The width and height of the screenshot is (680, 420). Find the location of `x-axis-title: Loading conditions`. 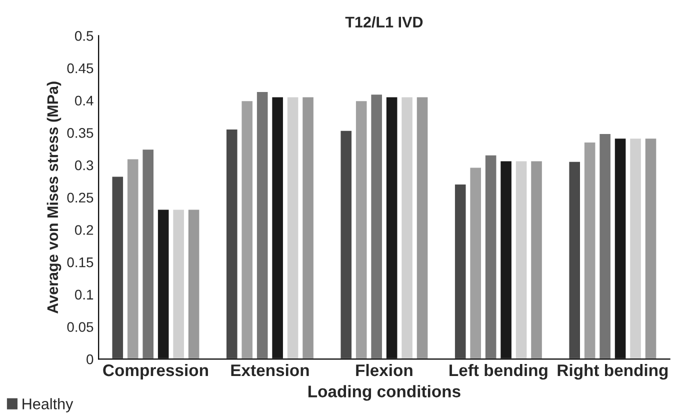

x-axis-title: Loading conditions is located at coordinates (384, 393).